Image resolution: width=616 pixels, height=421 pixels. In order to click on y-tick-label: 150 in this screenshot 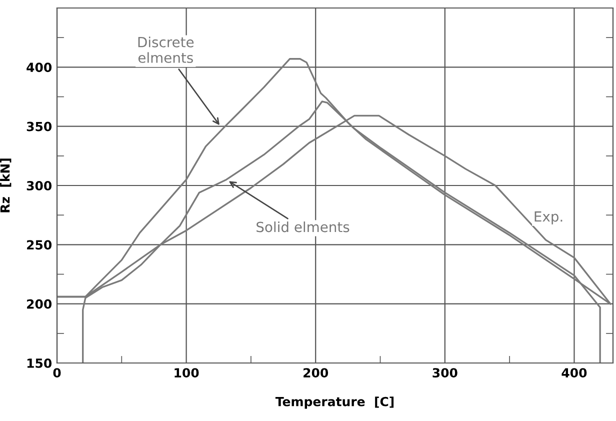, I will do `click(39, 363)`.